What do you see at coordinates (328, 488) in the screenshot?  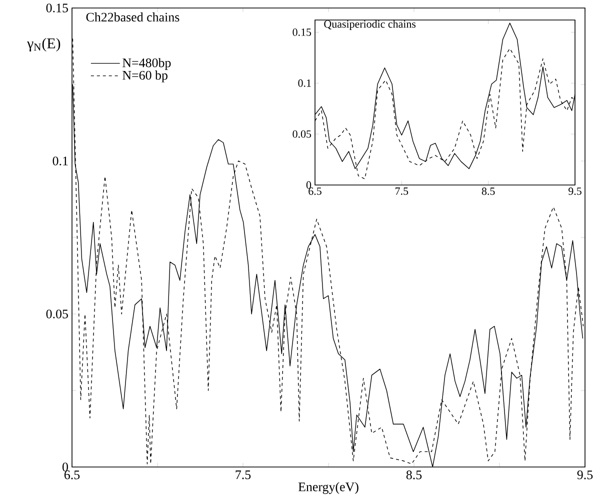 I see `x-axis-title: Energy(eV)` at bounding box center [328, 488].